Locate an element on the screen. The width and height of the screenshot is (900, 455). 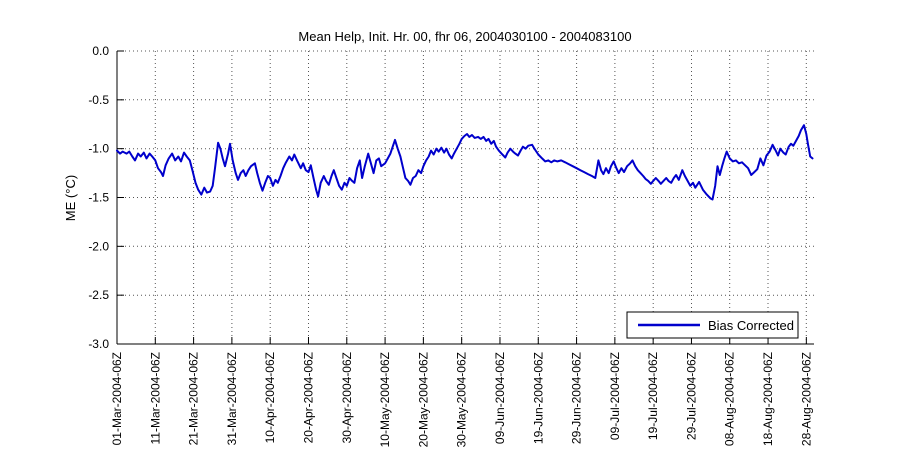
x-tick-label: 08-Aug-2004-06Z is located at coordinates (730, 399).